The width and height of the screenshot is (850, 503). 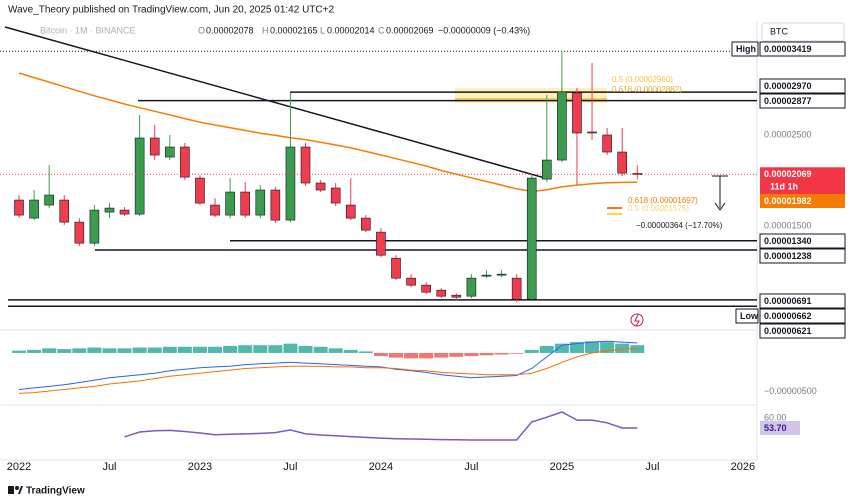 I want to click on high-tag: High, so click(x=746, y=49).